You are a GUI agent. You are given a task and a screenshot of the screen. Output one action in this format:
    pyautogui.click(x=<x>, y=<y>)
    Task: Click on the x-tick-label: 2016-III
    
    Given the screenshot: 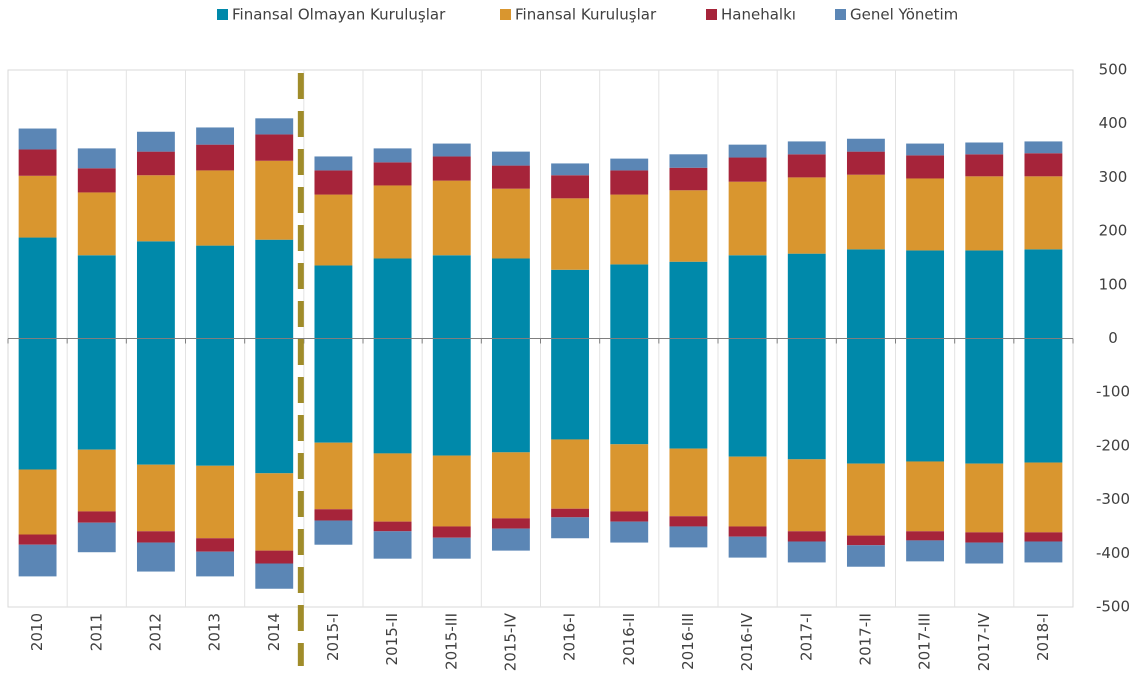 What is the action you would take?
    pyautogui.click(x=688, y=641)
    